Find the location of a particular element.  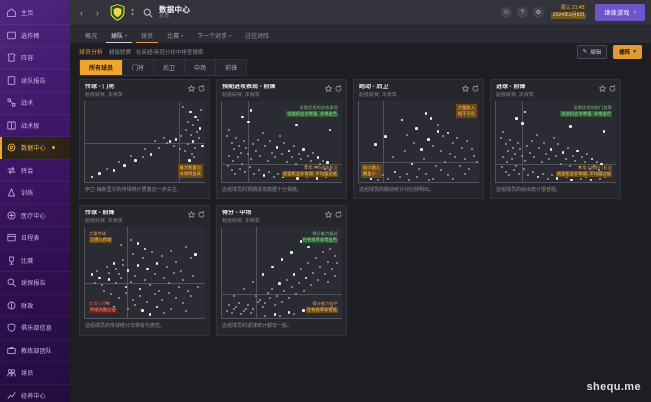

tab-1: 概况 is located at coordinates (91, 37).